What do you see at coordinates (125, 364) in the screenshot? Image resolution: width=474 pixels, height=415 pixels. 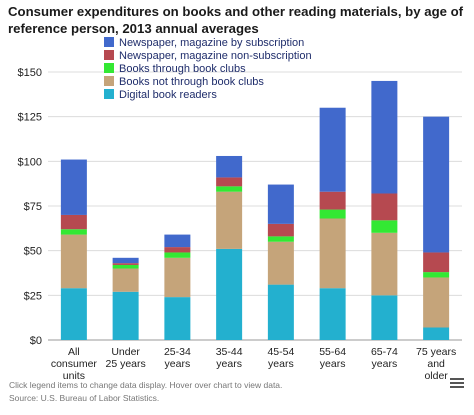 I see `x-tick-label: 25 years` at bounding box center [125, 364].